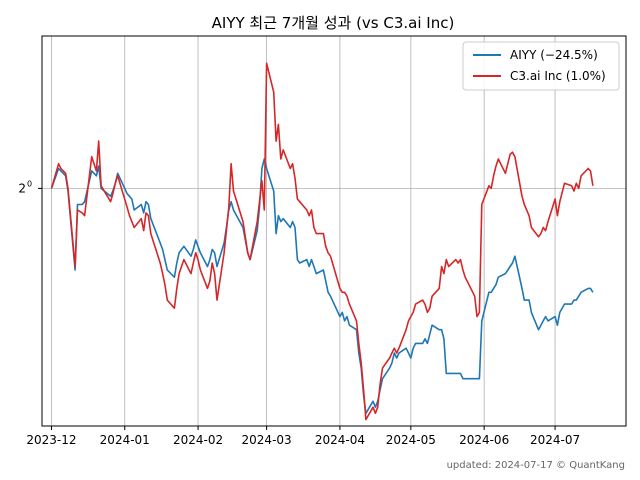  What do you see at coordinates (484, 440) in the screenshot?
I see `x-tick-label: 2024-06` at bounding box center [484, 440].